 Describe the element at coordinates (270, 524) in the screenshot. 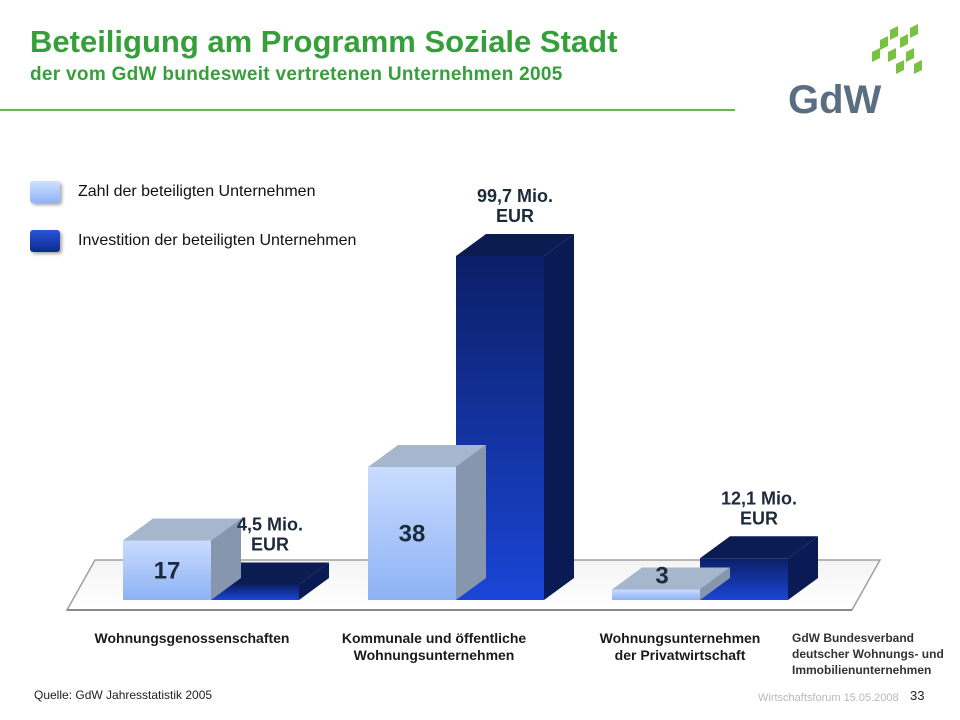

I see `data-label-investment-0-line-1: 4,5 Mio.` at that location.